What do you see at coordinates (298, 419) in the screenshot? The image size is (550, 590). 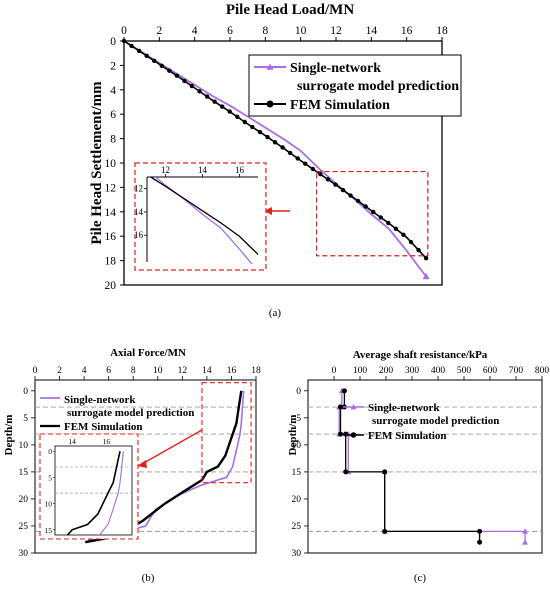 I see `chart-c-y-tick-label: 5` at bounding box center [298, 419].